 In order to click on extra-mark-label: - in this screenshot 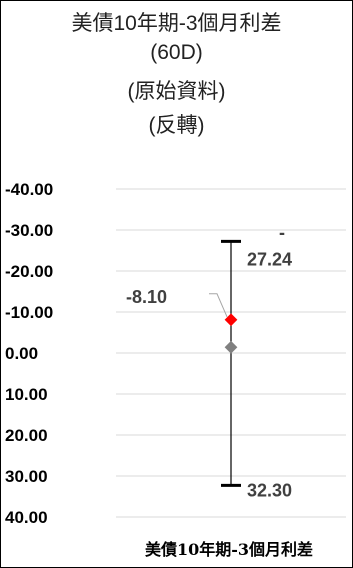, I will do `click(282, 232)`.